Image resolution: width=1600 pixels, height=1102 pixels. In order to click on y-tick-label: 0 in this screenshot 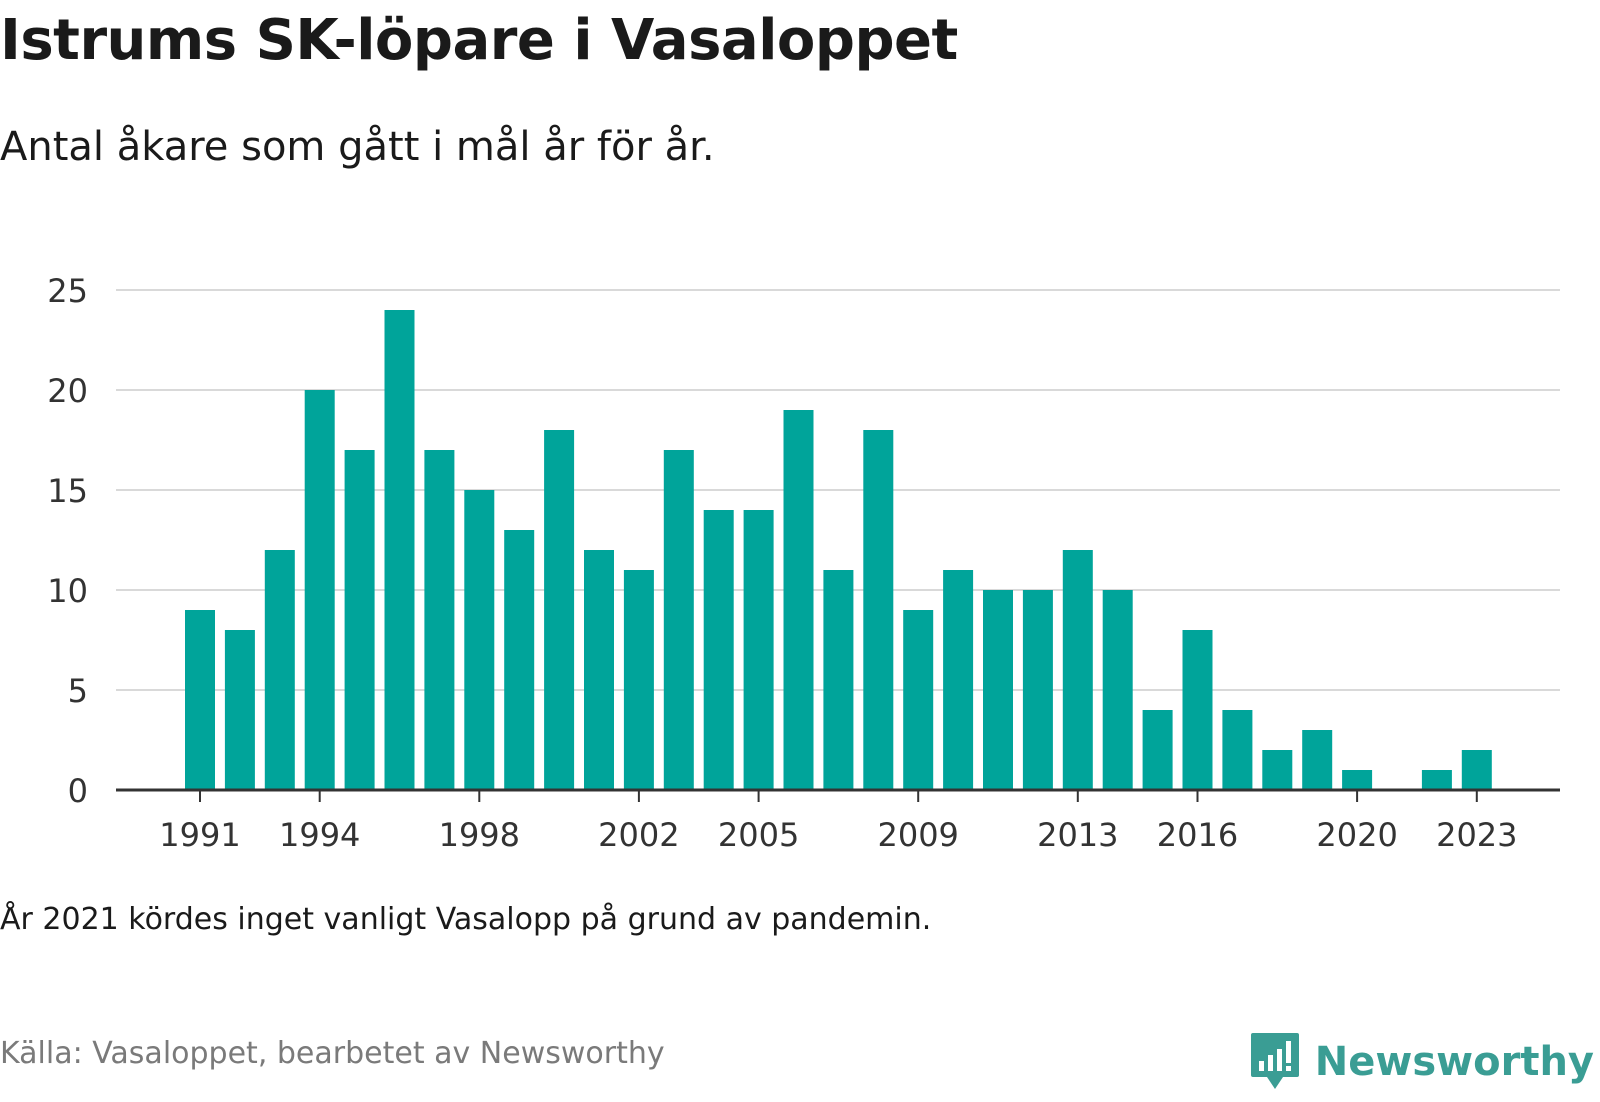, I will do `click(78, 791)`.